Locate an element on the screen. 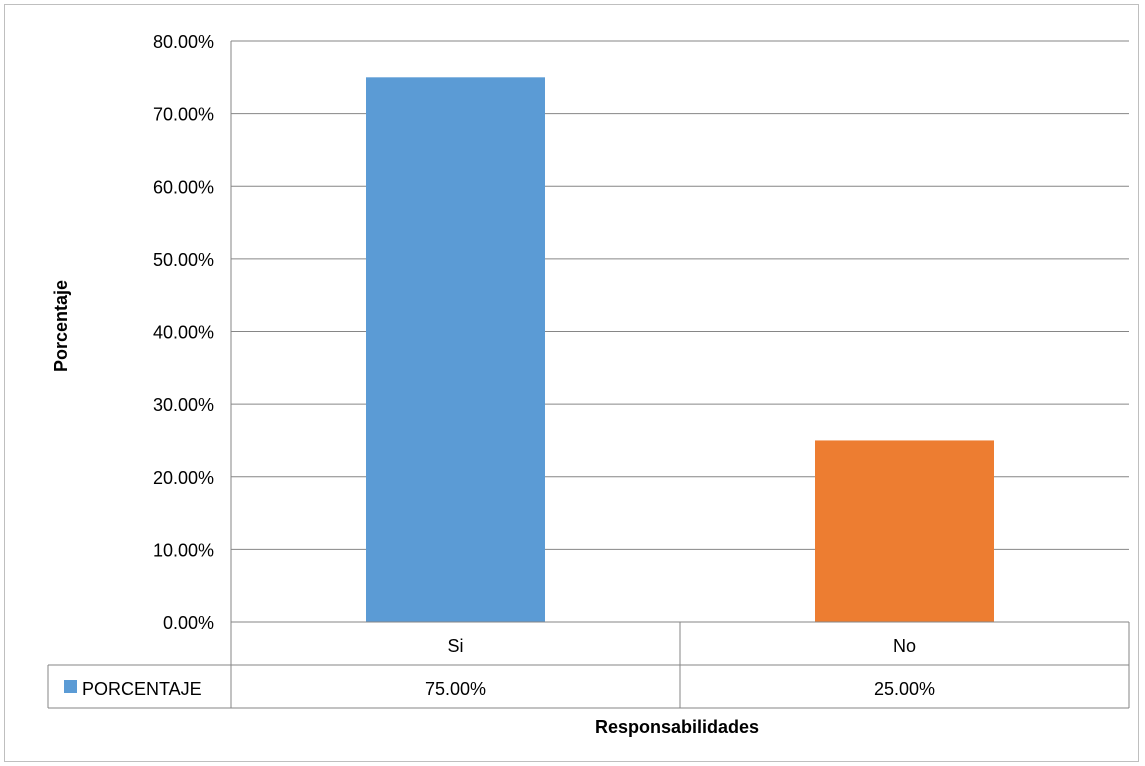 The image size is (1145, 766). category-label: Si is located at coordinates (455, 646).